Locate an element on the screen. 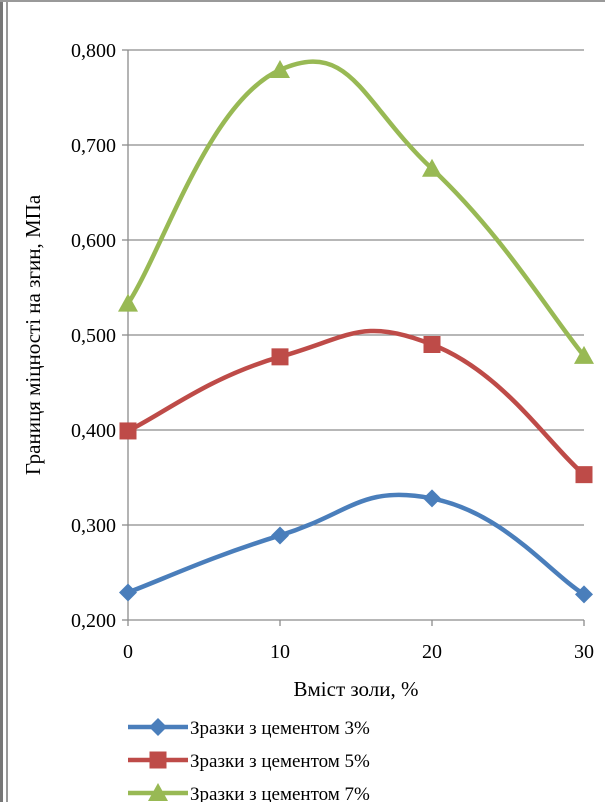  x-tick-label: 30 is located at coordinates (584, 652).